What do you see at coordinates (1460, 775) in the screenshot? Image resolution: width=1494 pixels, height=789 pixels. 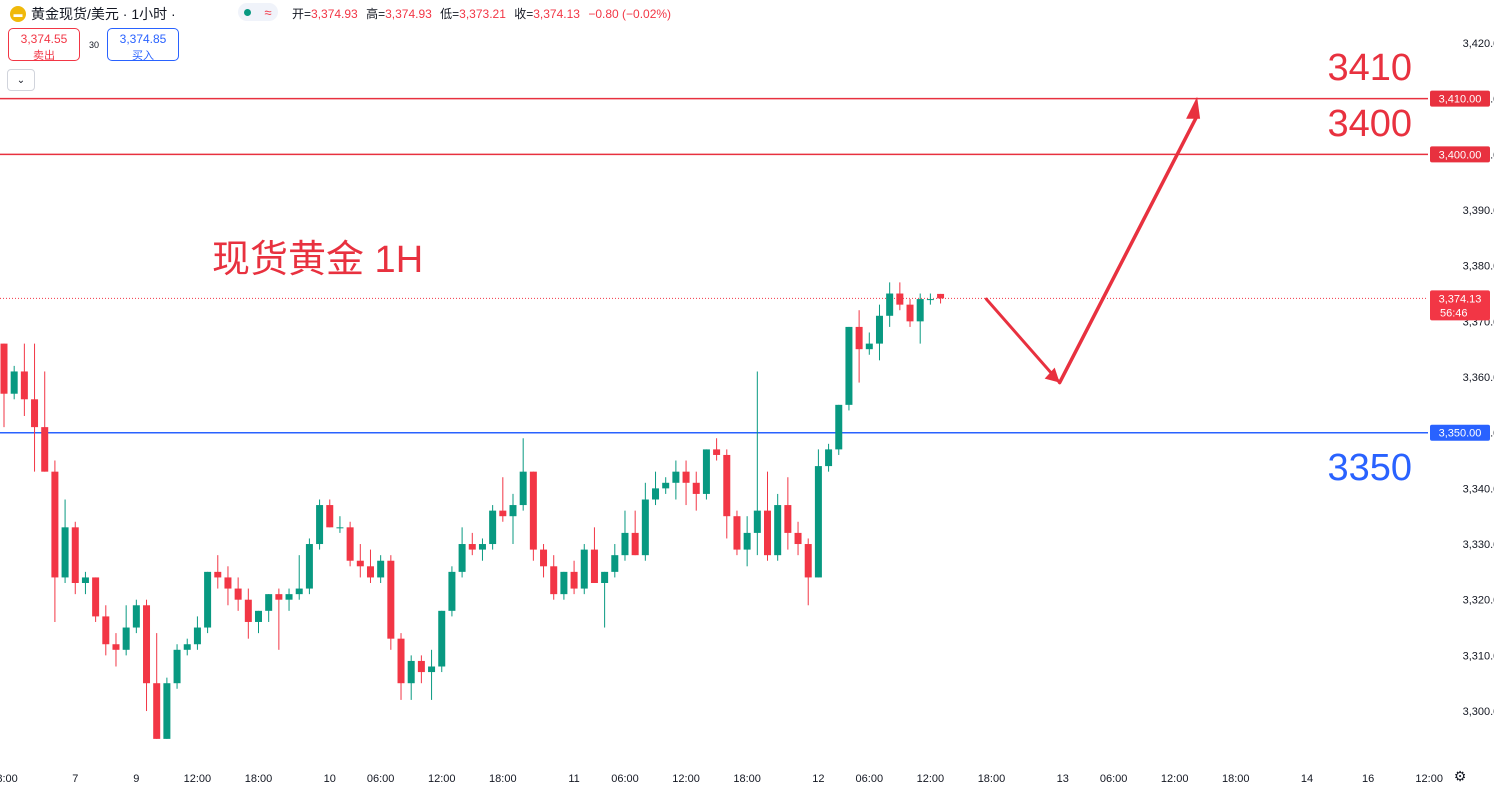 I see `gear-icon: ⚙` at bounding box center [1460, 775].